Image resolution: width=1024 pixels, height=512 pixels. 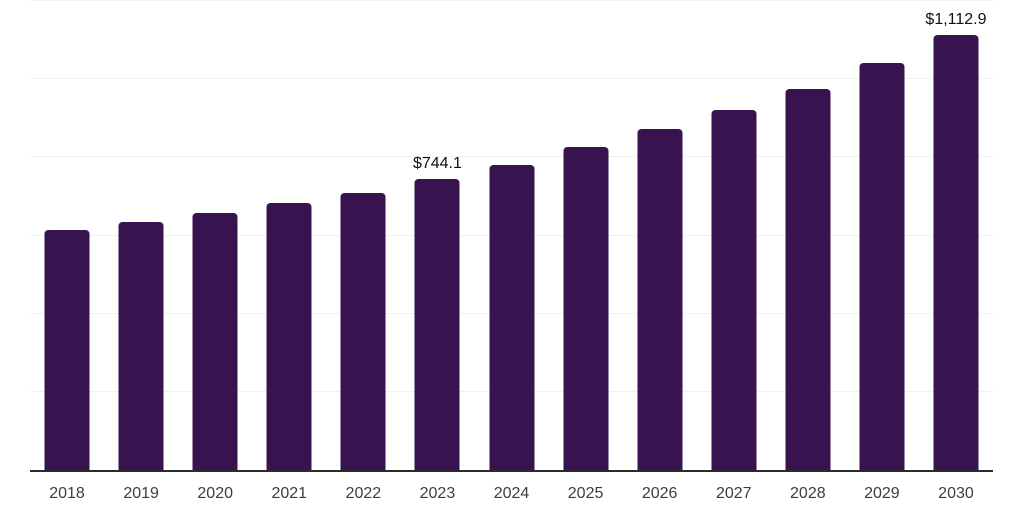 What do you see at coordinates (67, 493) in the screenshot?
I see `x-tick-2018: 2018` at bounding box center [67, 493].